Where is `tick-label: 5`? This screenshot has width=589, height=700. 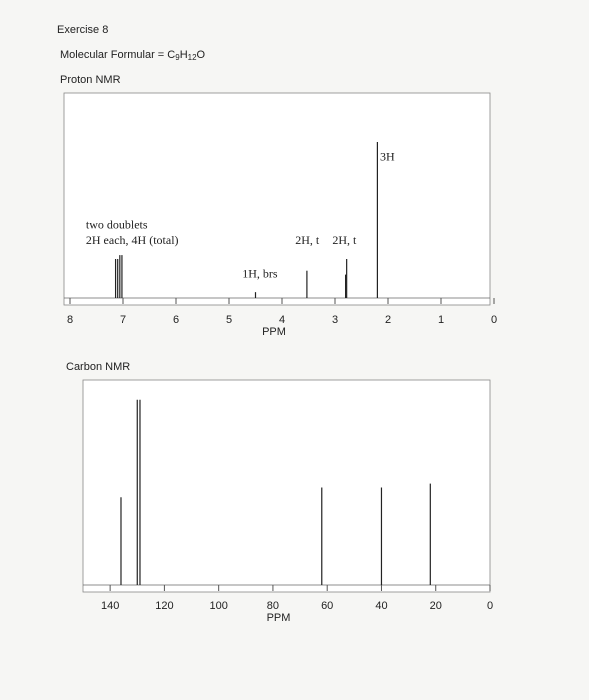 tick-label: 5 is located at coordinates (229, 320).